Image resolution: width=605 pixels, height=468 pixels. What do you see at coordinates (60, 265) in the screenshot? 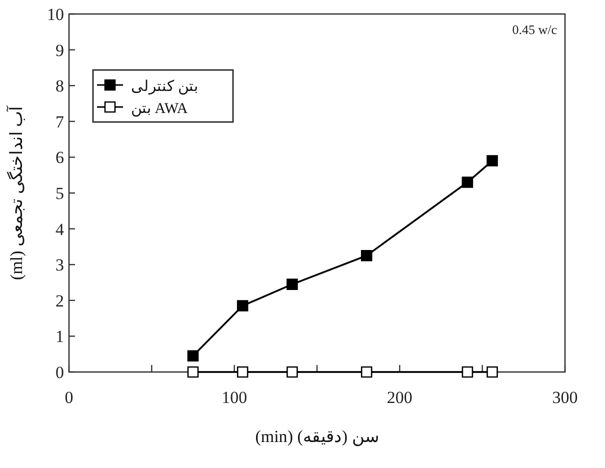
I see `y-tick-label: 3` at bounding box center [60, 265].